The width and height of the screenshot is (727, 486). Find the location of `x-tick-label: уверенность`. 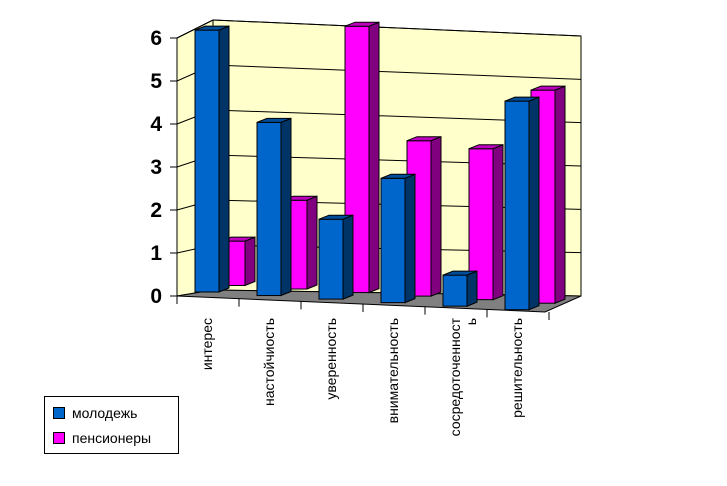

x-tick-label: уверенность is located at coordinates (331, 359).